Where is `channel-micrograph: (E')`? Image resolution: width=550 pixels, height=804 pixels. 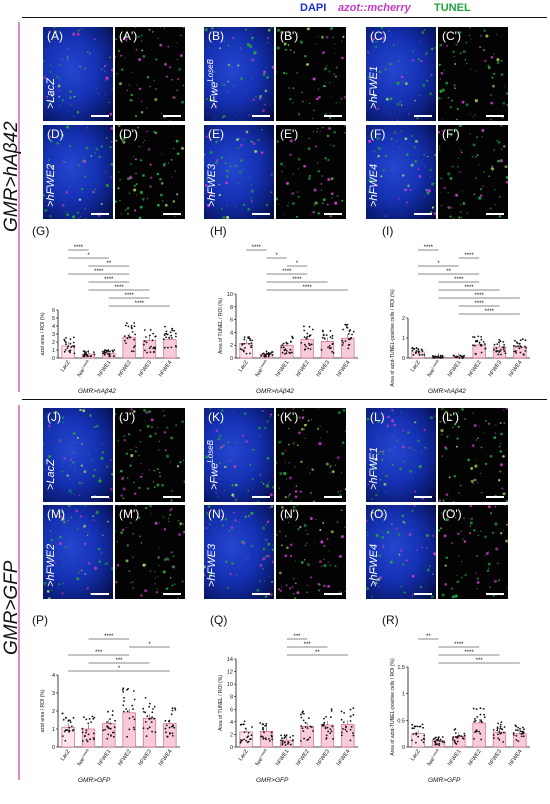
channel-micrograph: (E') is located at coordinates (311, 172).